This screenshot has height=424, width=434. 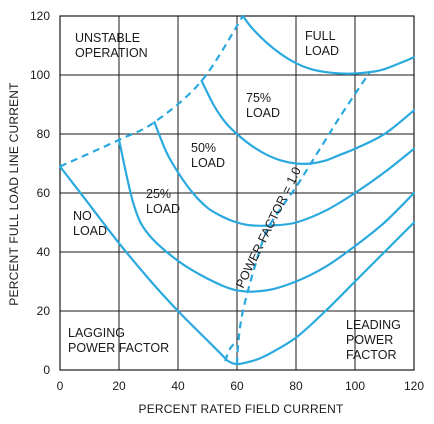 I want to click on x-tick-label: 40, so click(x=178, y=386).